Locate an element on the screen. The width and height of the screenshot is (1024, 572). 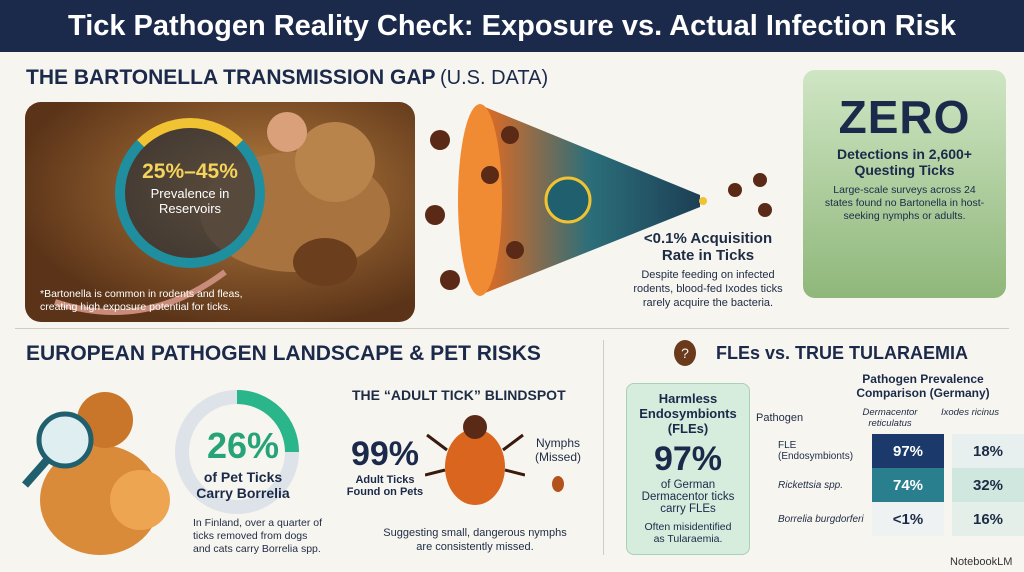
pet-group: 26% of Pet Ticks Carry Borrelia is located at coordinates (243, 463).